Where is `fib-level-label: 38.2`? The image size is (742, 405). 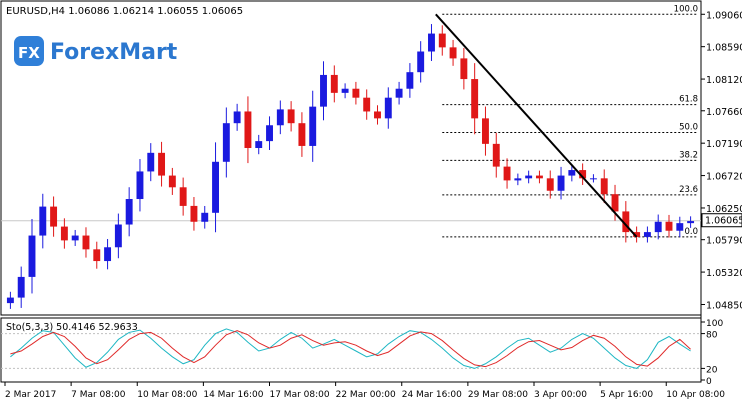 fib-level-label: 38.2 is located at coordinates (688, 155).